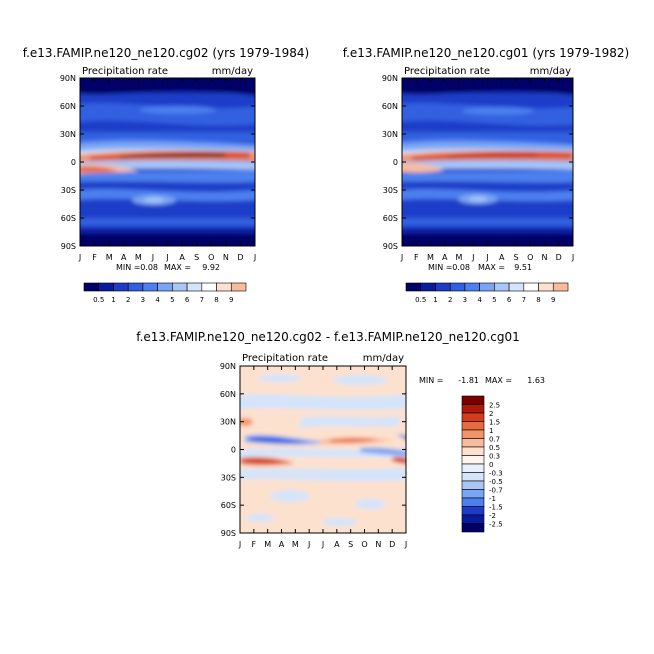  I want to click on colorbar-label: -0.5, so click(496, 482).